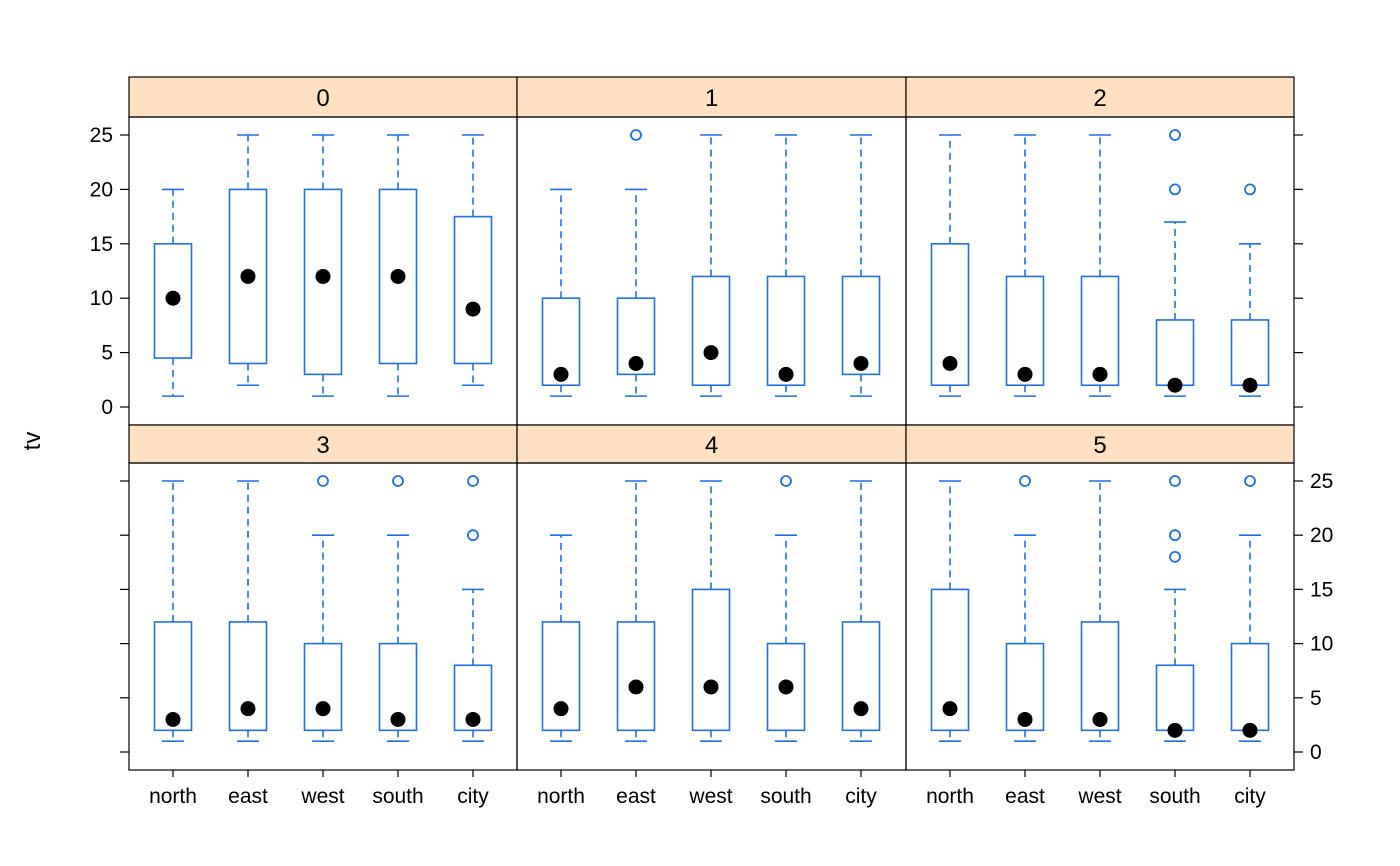  What do you see at coordinates (1100, 265) in the screenshot?
I see `box-2-west` at bounding box center [1100, 265].